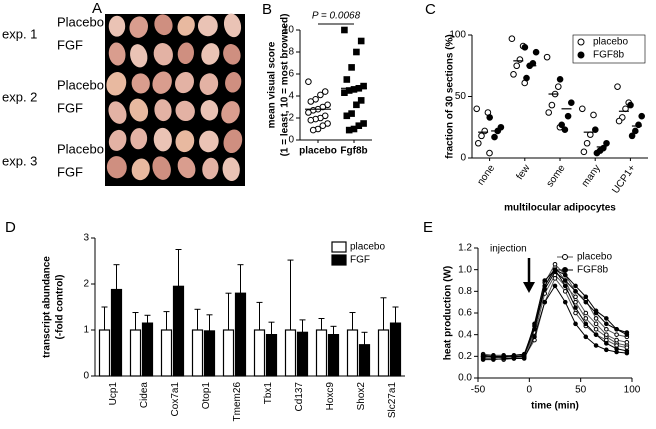 Image resolution: width=656 pixels, height=429 pixels. Describe the element at coordinates (339, 260) in the screenshot. I see `legend-swatch` at that location.